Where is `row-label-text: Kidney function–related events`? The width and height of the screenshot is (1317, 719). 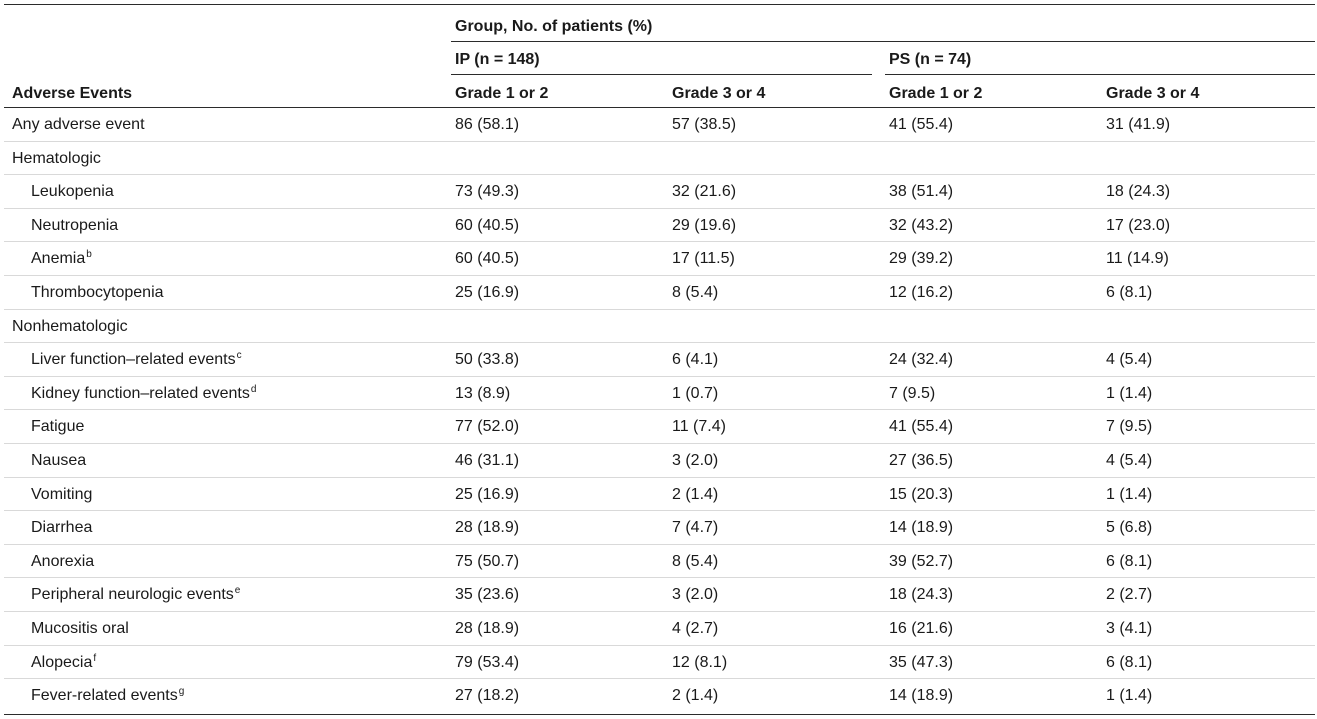
row-label-text: Kidney function–related events is located at coordinates (140, 393).